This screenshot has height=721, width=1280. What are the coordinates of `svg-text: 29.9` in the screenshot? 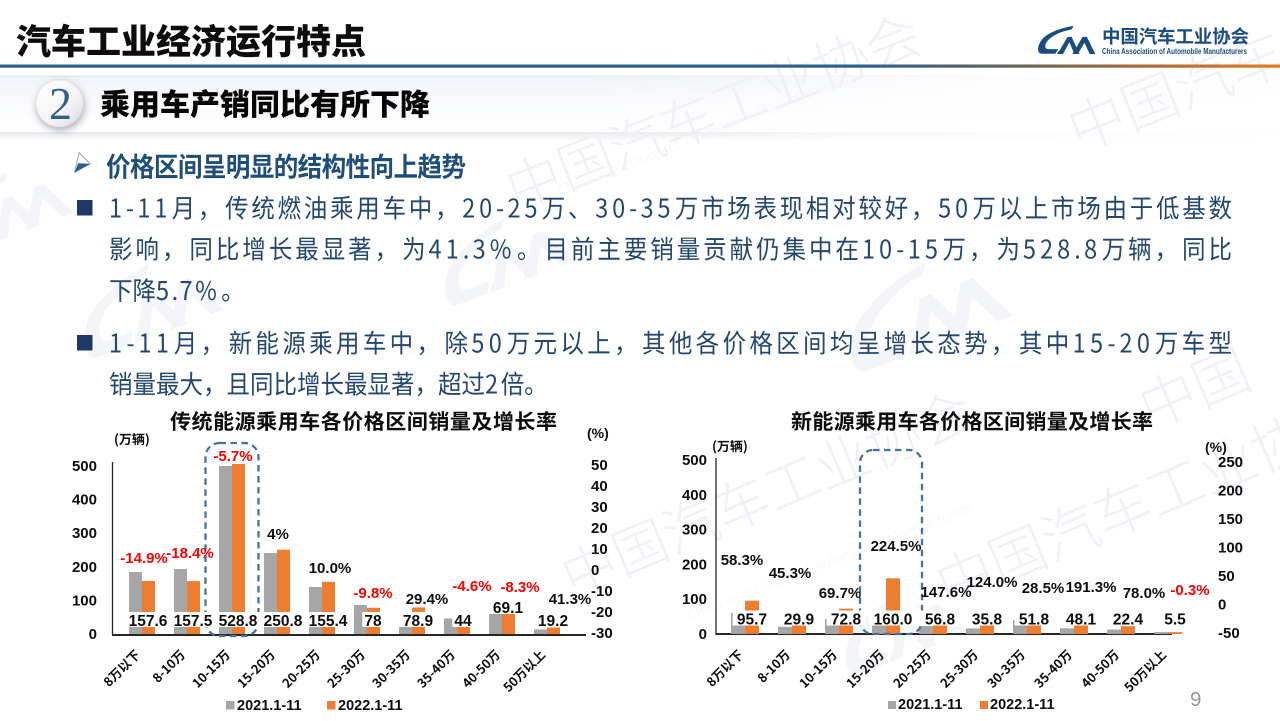 It's located at (799, 620).